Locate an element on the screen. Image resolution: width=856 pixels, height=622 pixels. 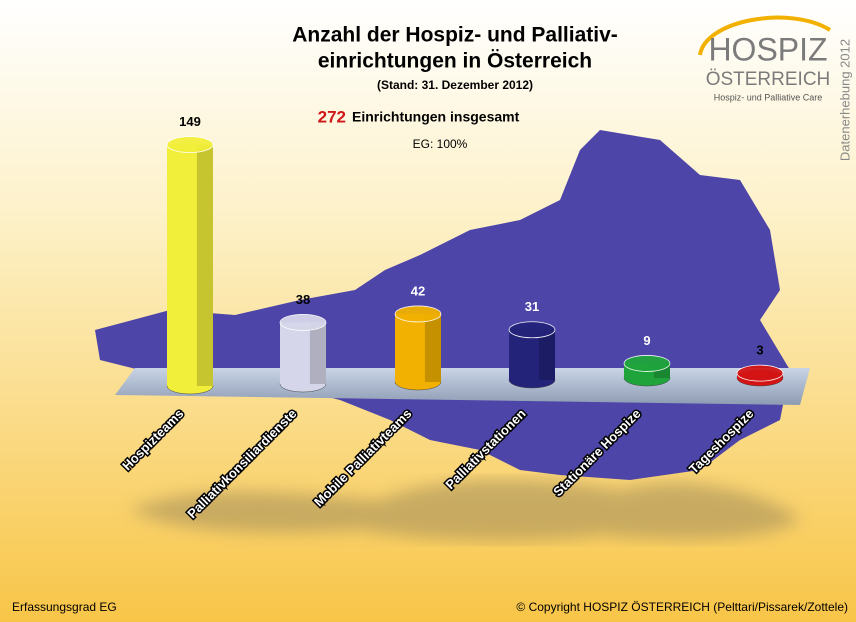
value-label: 38 is located at coordinates (303, 299).